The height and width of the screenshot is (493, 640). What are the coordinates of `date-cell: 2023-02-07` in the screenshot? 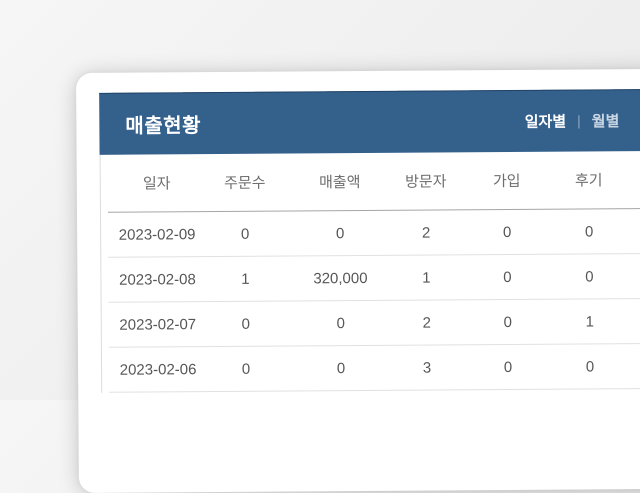 It's located at (158, 324).